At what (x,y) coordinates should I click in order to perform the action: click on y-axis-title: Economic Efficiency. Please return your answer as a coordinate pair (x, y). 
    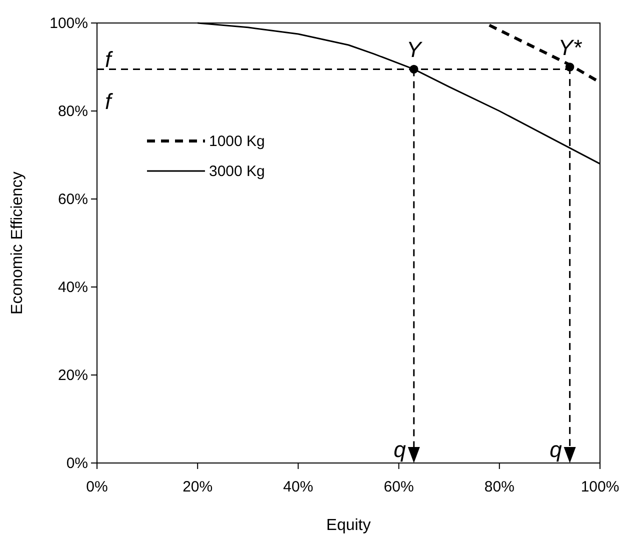
    Looking at the image, I should click on (17, 243).